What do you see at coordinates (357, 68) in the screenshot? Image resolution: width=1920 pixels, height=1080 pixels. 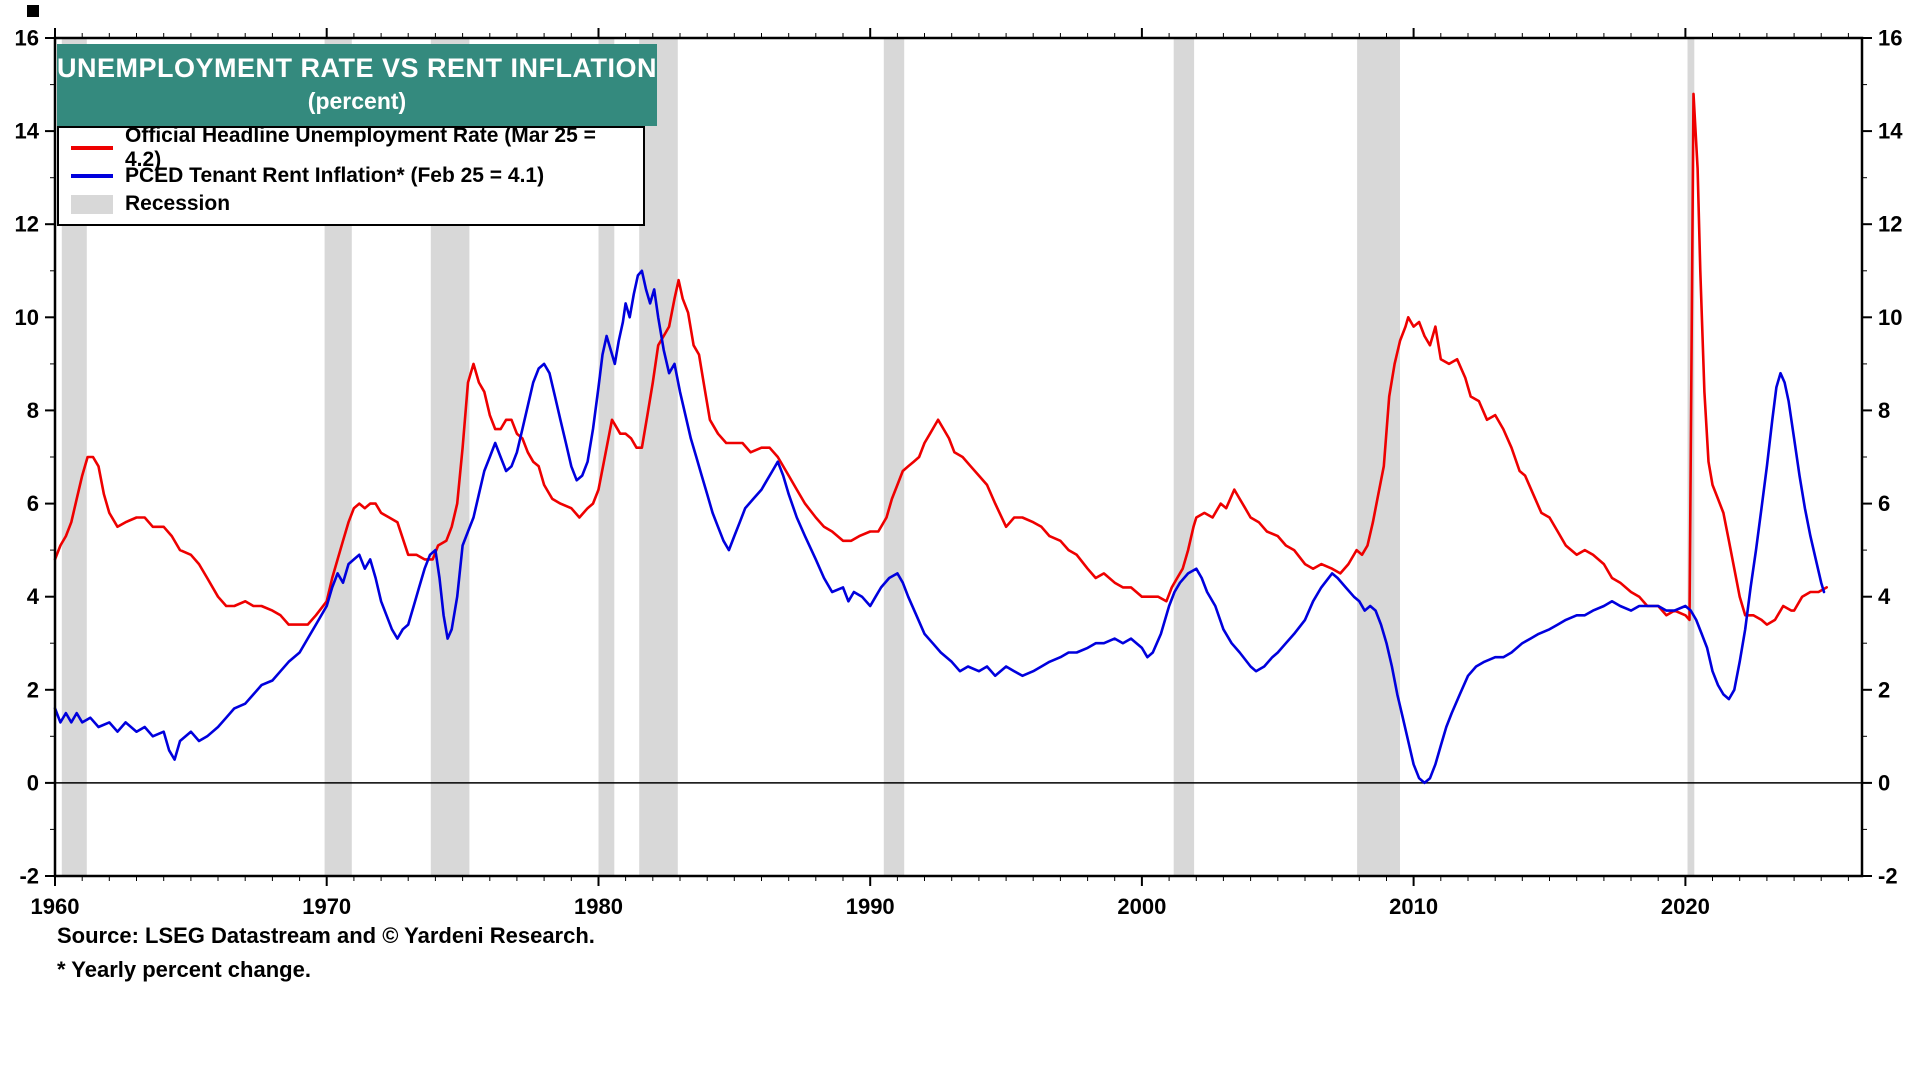 I see `chart-title: UNEMPLOYMENT RATE VS RENT INFLATION` at bounding box center [357, 68].